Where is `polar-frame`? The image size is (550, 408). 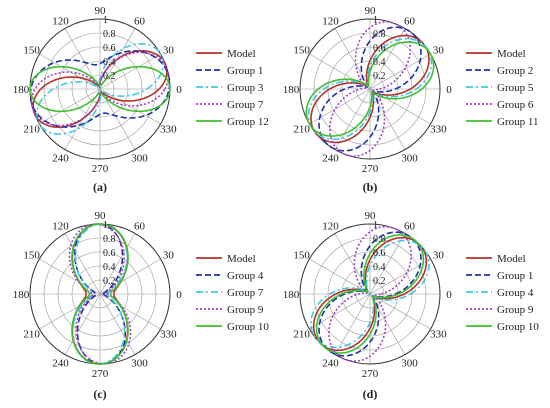
polar-frame is located at coordinates (370, 294).